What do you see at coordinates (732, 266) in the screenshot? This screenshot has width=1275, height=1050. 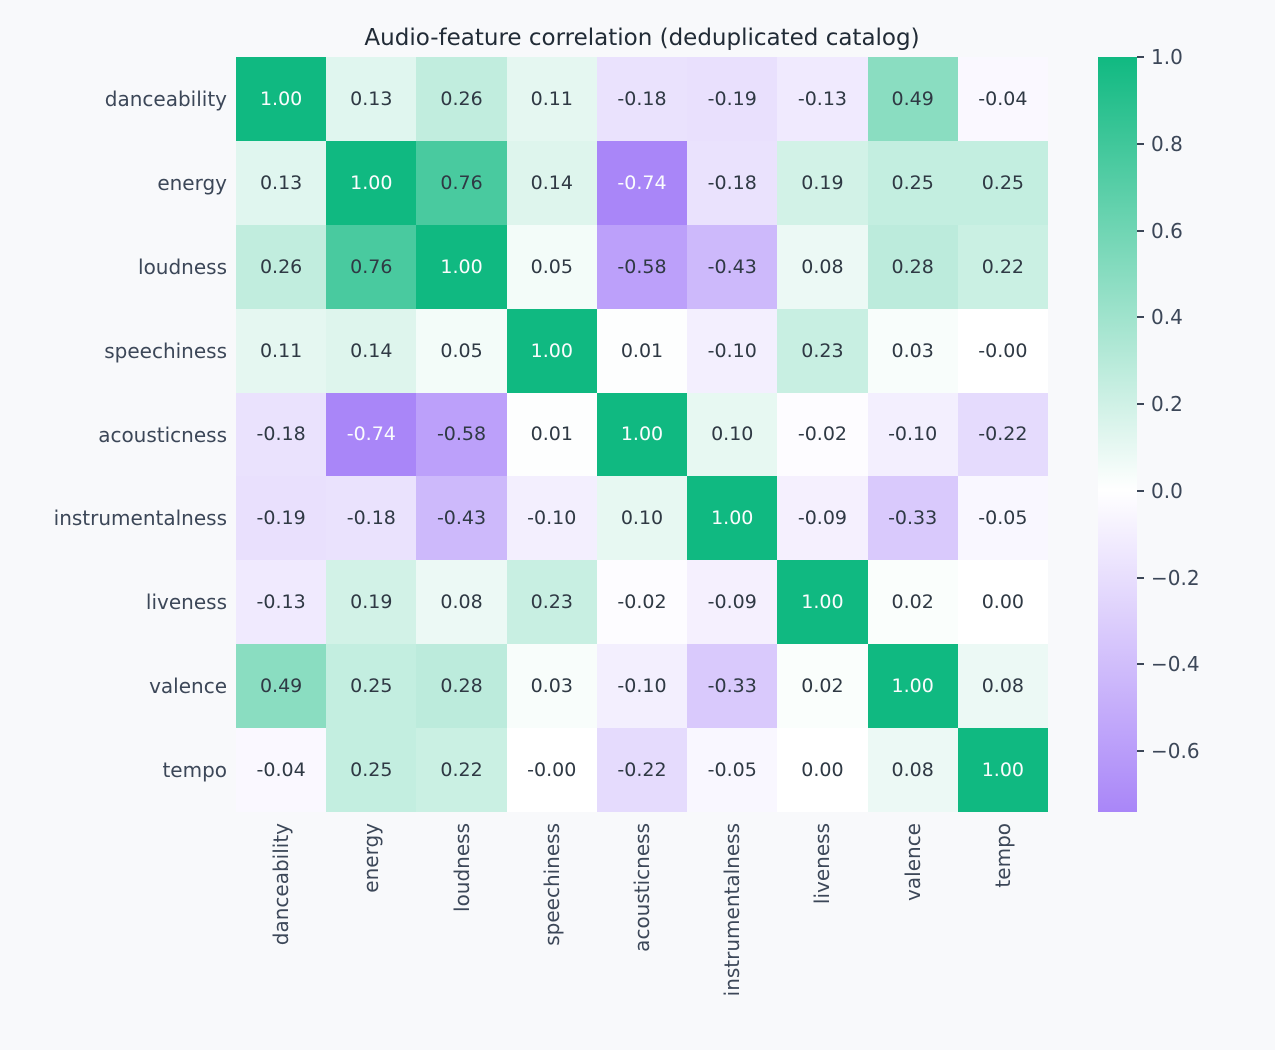 I see `heatmap-cell-loudness-instrumentalness: -0.43` at bounding box center [732, 266].